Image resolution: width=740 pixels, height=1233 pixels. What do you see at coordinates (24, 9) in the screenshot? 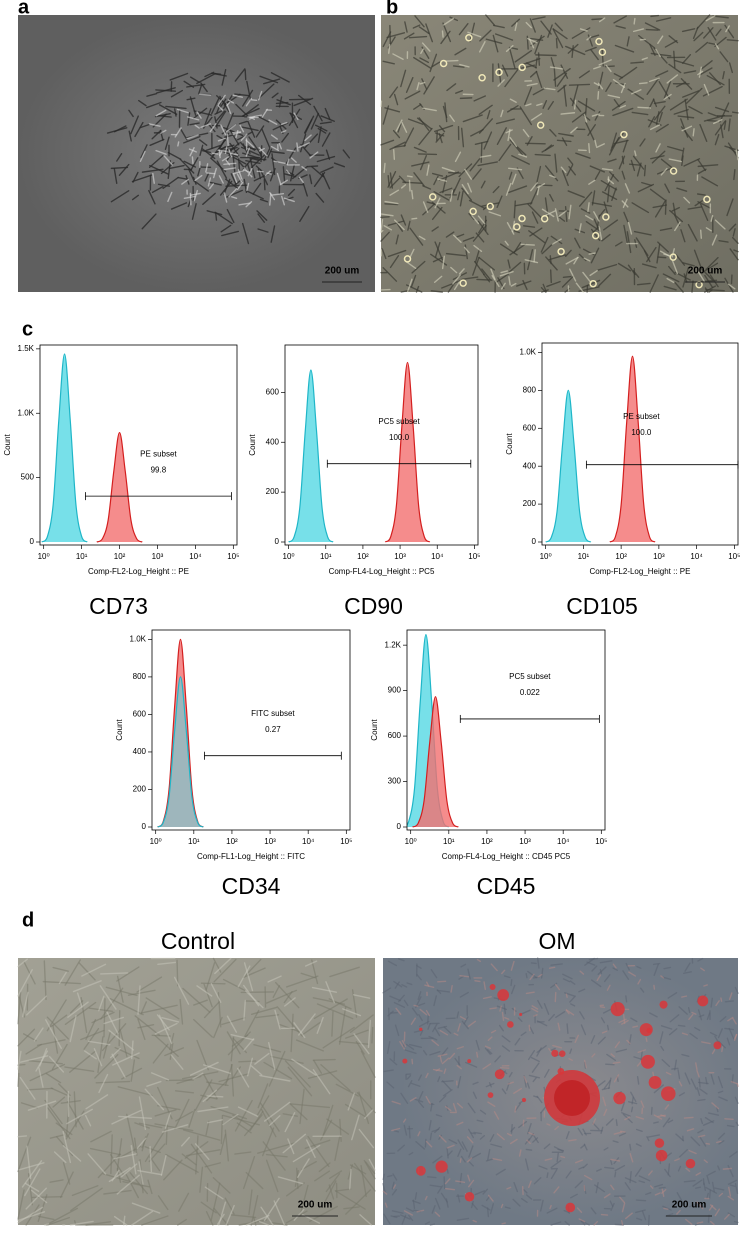
I see `panel-letter: a` at bounding box center [24, 9].